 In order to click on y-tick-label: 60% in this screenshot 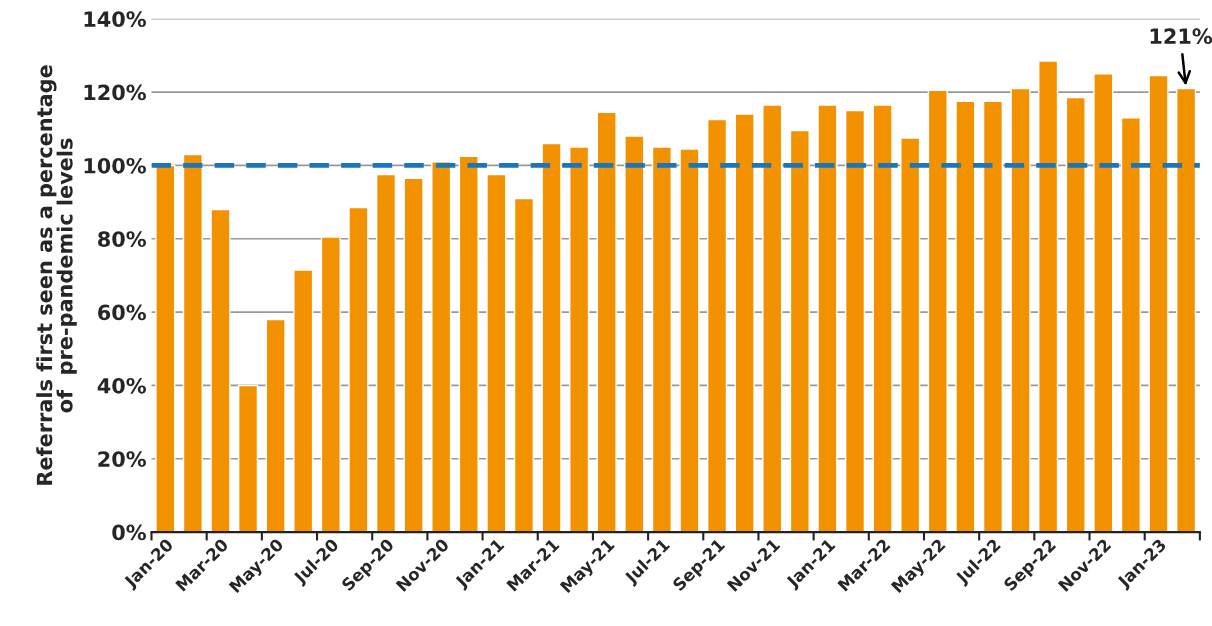, I will do `click(122, 312)`.